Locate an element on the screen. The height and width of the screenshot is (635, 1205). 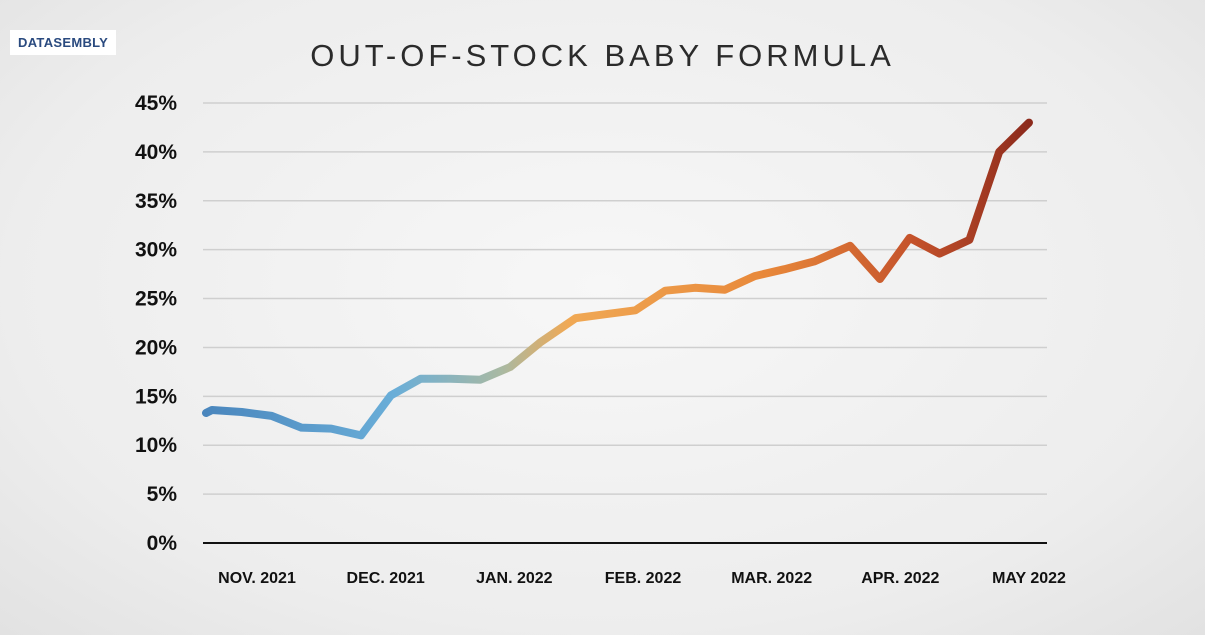
y-tick-label: 30% is located at coordinates (156, 250).